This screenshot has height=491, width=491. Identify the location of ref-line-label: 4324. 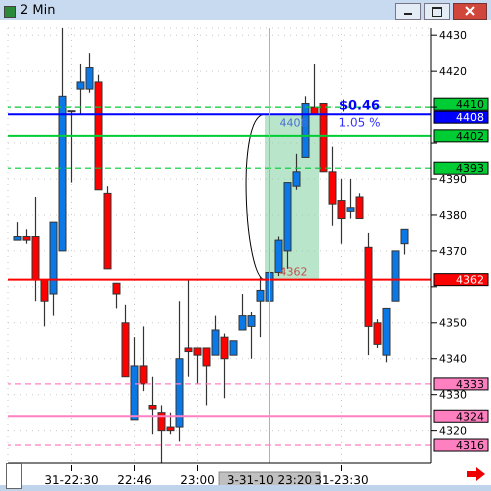
(470, 417).